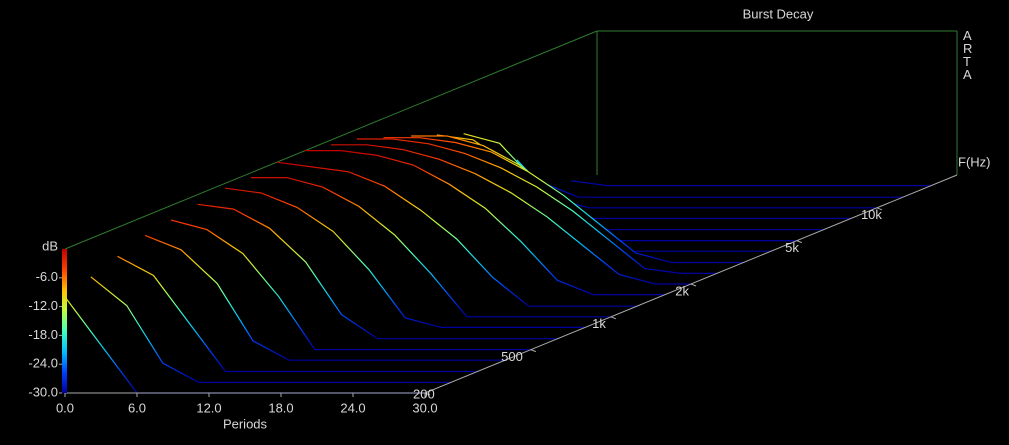 Image resolution: width=1009 pixels, height=445 pixels. I want to click on y-tick-label: -18.0, so click(43, 334).